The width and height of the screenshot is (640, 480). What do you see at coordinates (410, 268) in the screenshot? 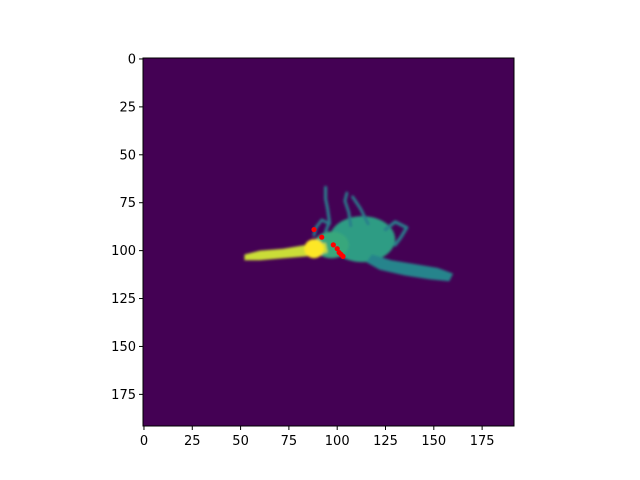
I see `region-tail` at bounding box center [410, 268].